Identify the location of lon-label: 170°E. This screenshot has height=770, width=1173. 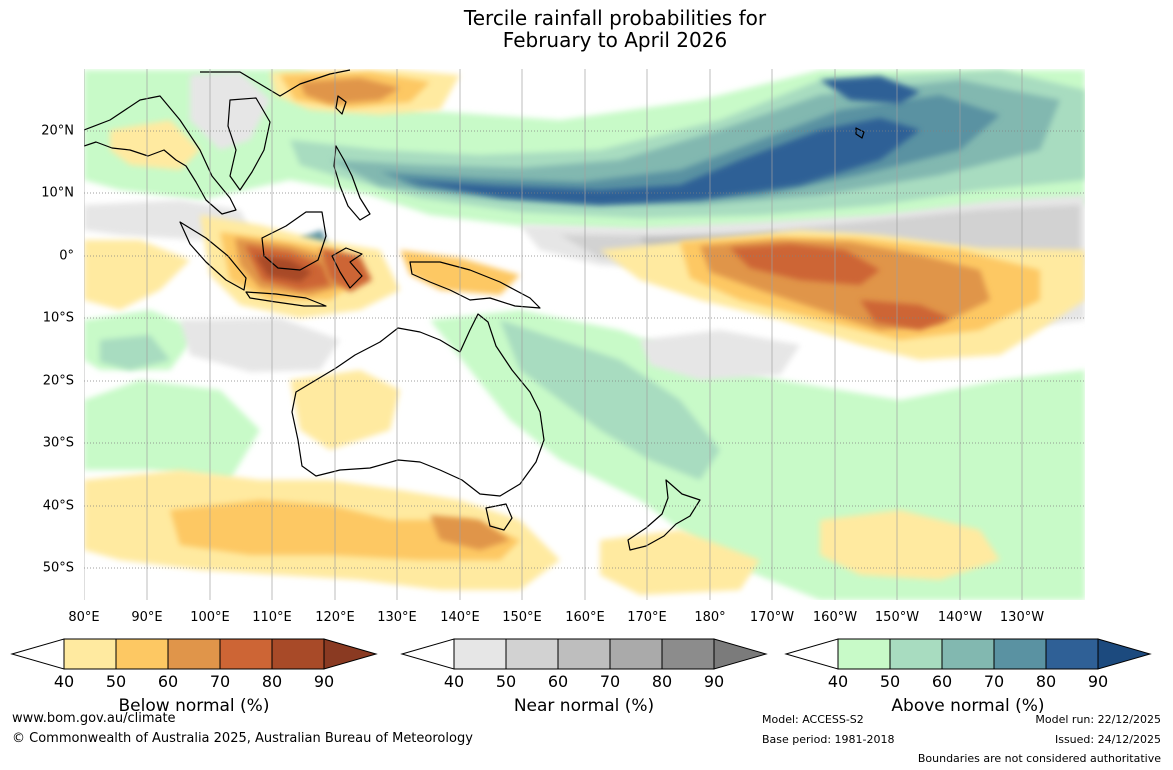
(647, 617).